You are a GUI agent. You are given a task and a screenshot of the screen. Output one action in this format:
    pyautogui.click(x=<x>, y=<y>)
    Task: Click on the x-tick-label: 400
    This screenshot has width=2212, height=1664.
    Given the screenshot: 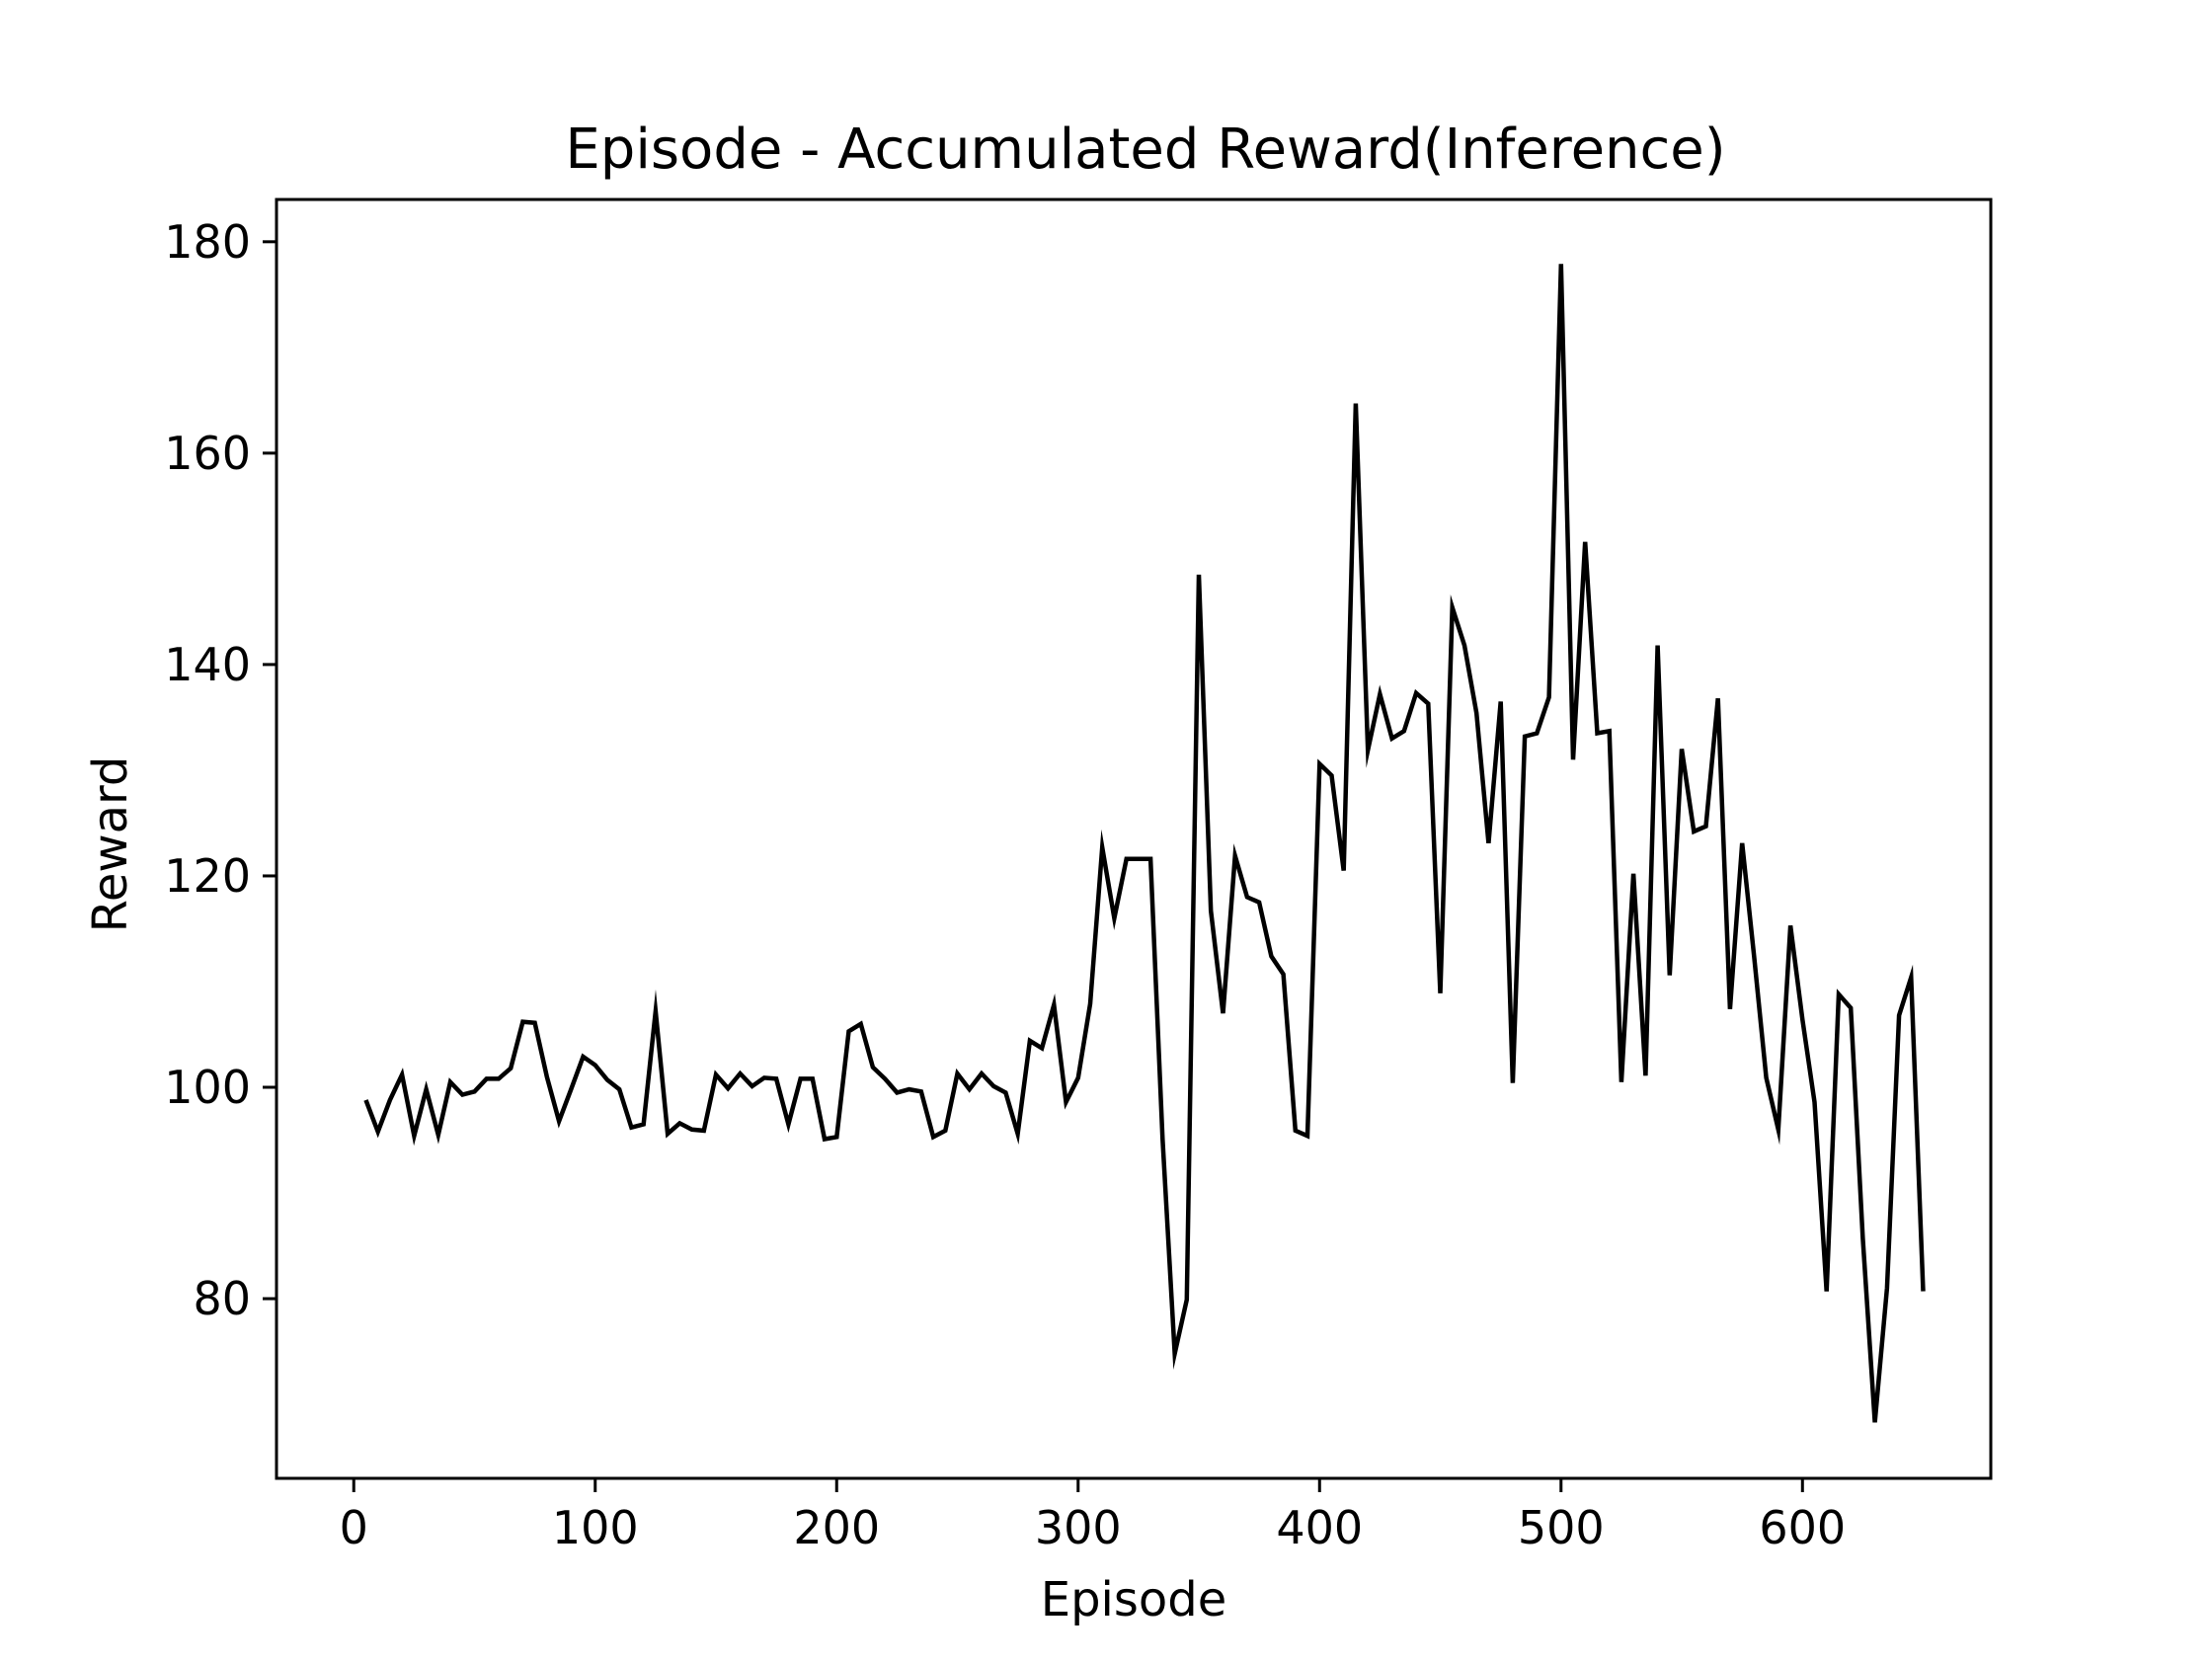 What is the action you would take?
    pyautogui.click(x=1320, y=1527)
    